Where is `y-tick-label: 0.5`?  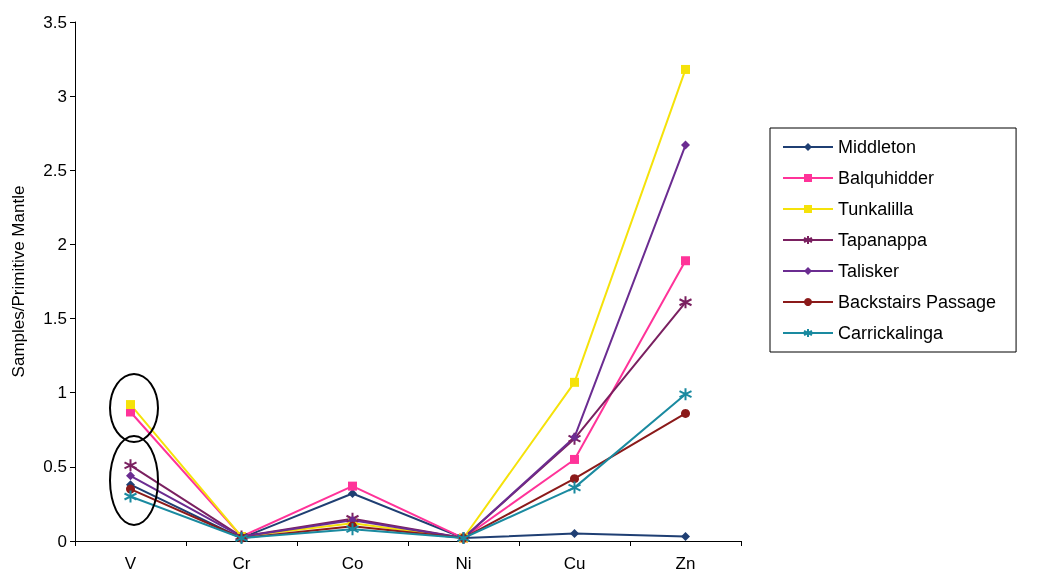 y-tick-label: 0.5 is located at coordinates (55, 467).